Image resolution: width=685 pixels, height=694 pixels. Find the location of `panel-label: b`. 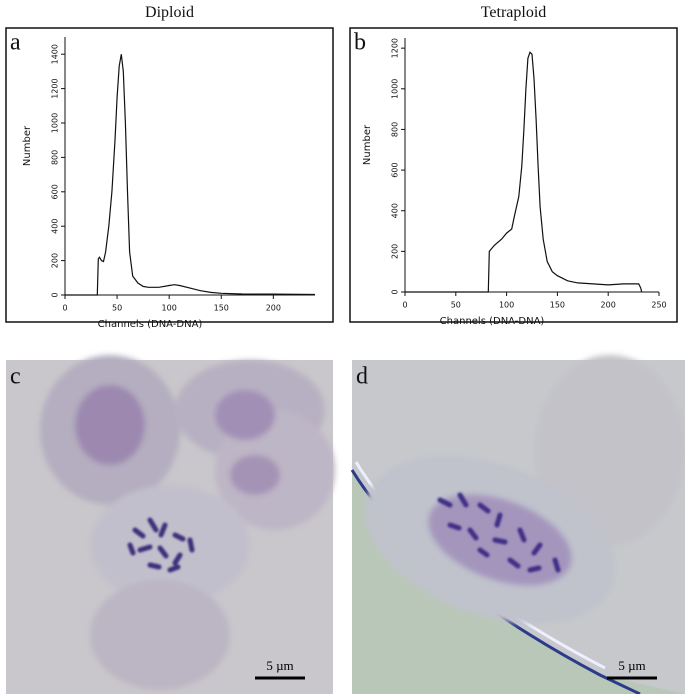

panel-label: b is located at coordinates (360, 43).